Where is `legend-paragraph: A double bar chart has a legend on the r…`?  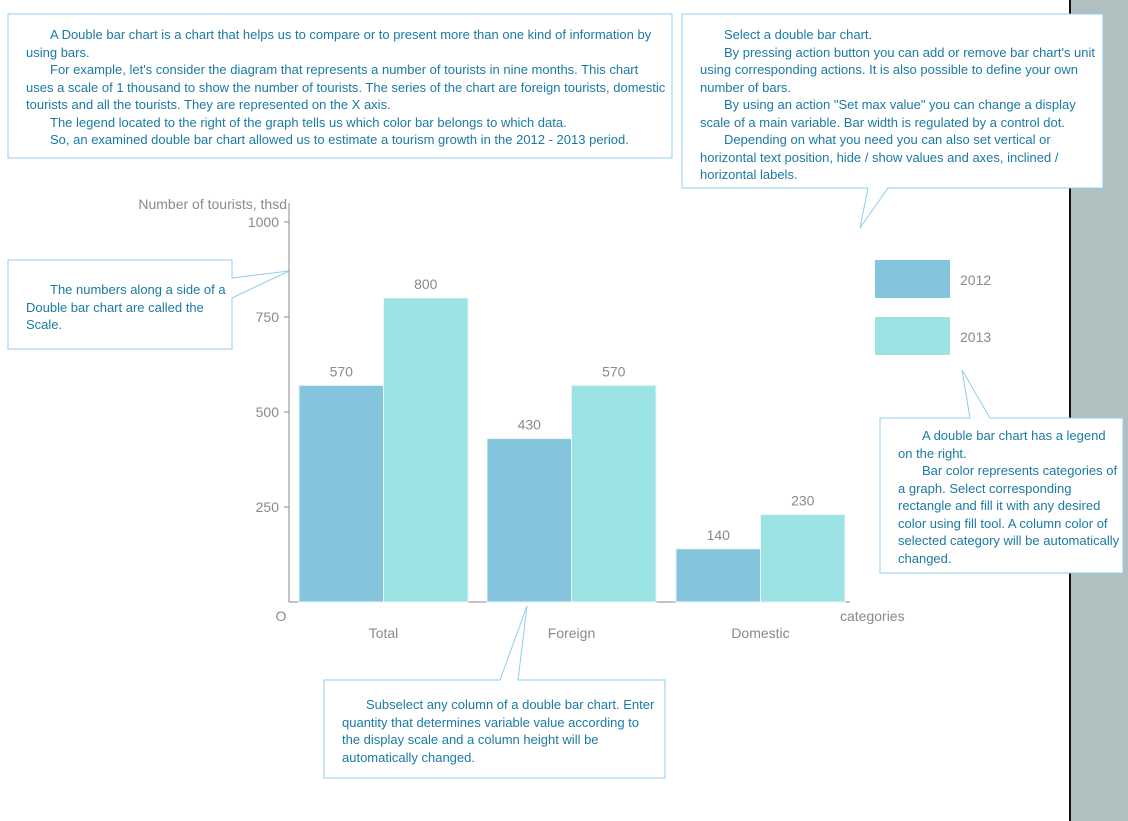
legend-paragraph: A double bar chart has a legend on the r… is located at coordinates (1002, 444).